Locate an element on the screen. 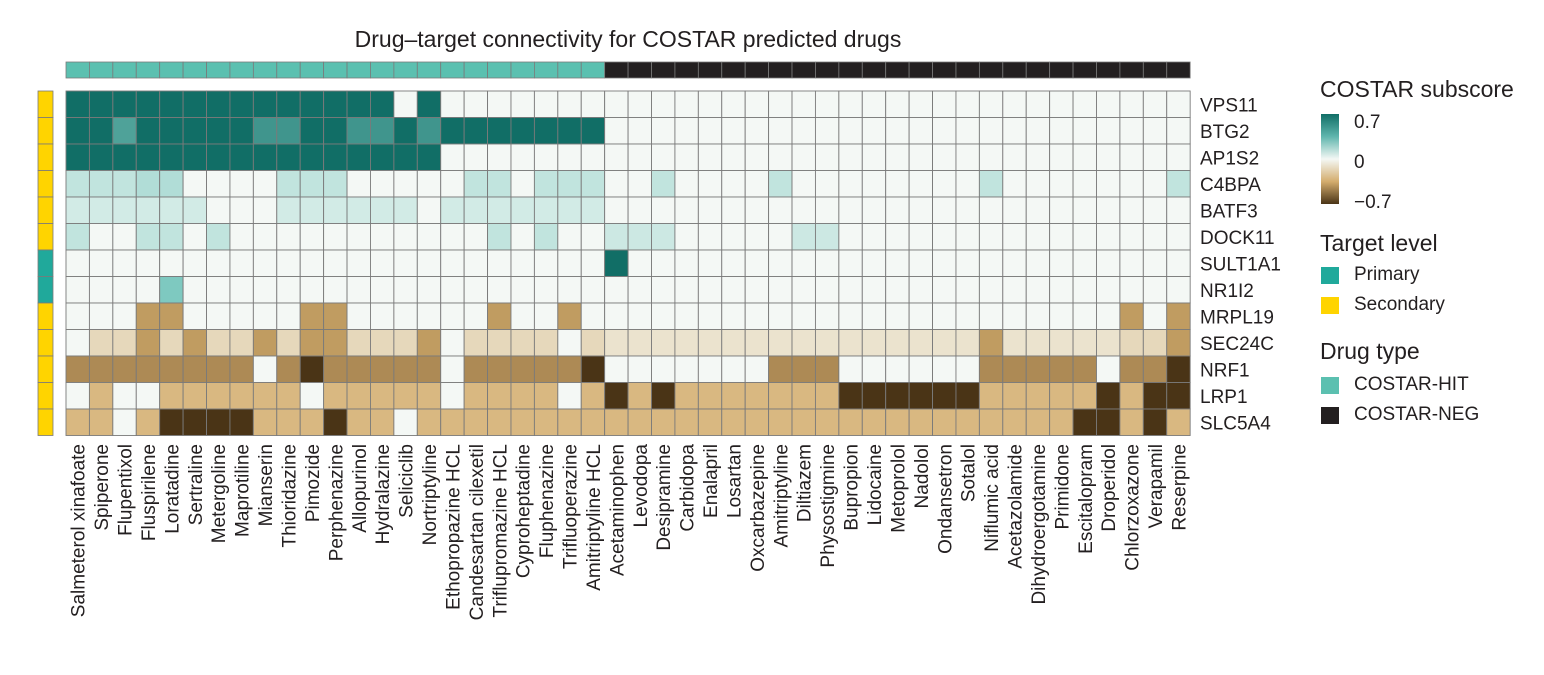  drug-label-fluspirilene: Fluspirilene is located at coordinates (149, 492).